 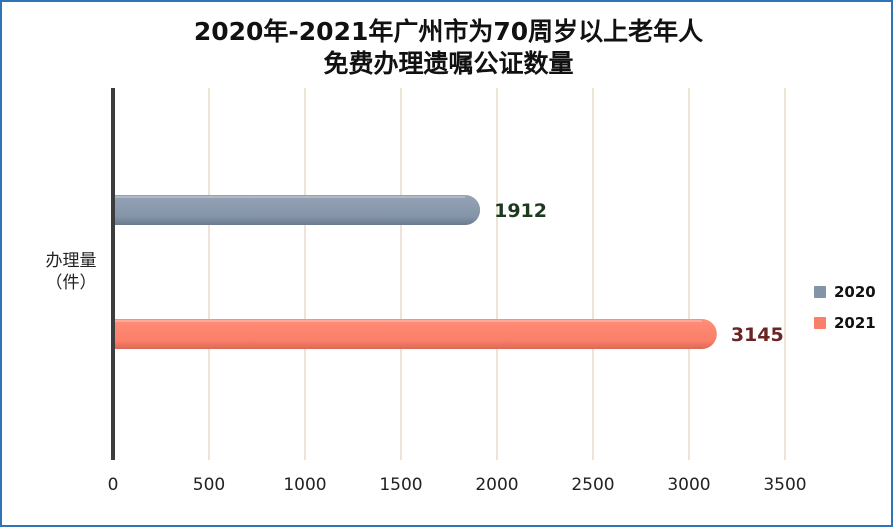 What do you see at coordinates (448, 31) in the screenshot?
I see `chart-title-line1: 2020年-2021年广州市为70周岁以上老年人` at bounding box center [448, 31].